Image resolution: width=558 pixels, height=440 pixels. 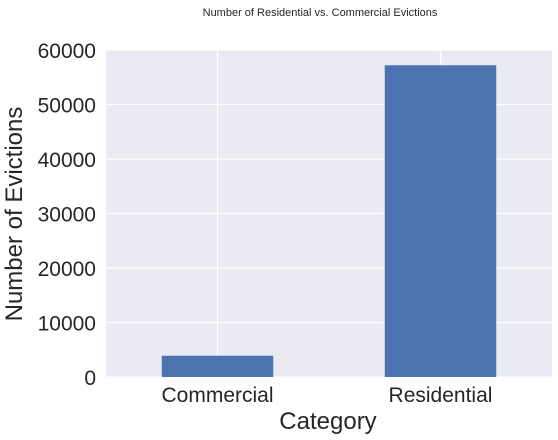 What do you see at coordinates (217, 366) in the screenshot?
I see `bar-commercial` at bounding box center [217, 366].